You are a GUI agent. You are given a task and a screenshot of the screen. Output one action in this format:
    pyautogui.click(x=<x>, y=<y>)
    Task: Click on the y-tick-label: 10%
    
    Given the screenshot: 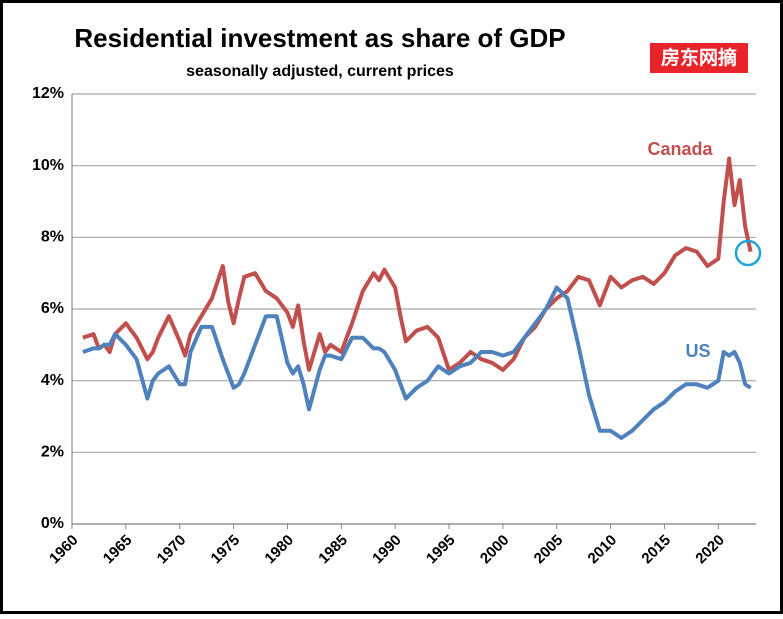 What is the action you would take?
    pyautogui.click(x=48, y=165)
    